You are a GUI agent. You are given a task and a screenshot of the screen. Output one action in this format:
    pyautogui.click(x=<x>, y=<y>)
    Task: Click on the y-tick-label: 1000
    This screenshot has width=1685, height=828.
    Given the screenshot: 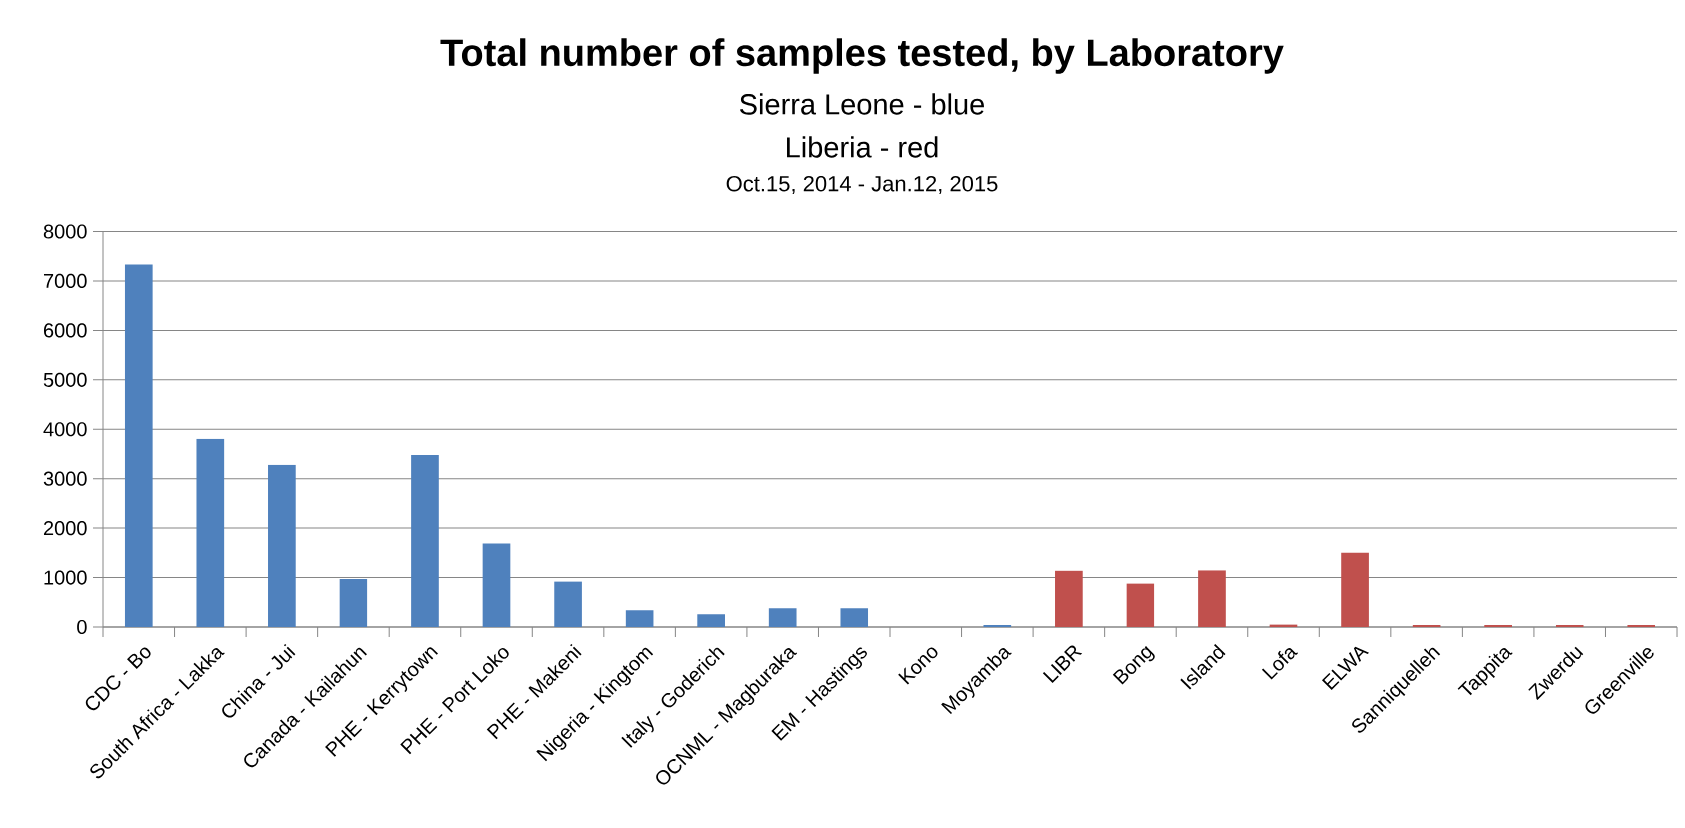 What is the action you would take?
    pyautogui.click(x=65, y=577)
    